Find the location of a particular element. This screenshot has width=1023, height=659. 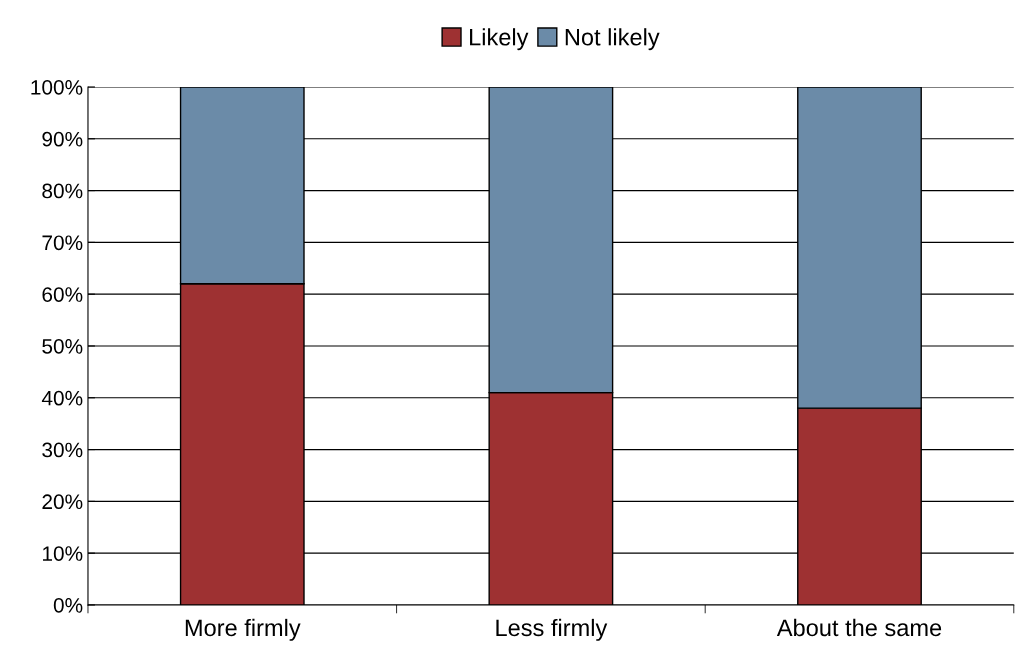

x-tick-label: About the same is located at coordinates (859, 627).